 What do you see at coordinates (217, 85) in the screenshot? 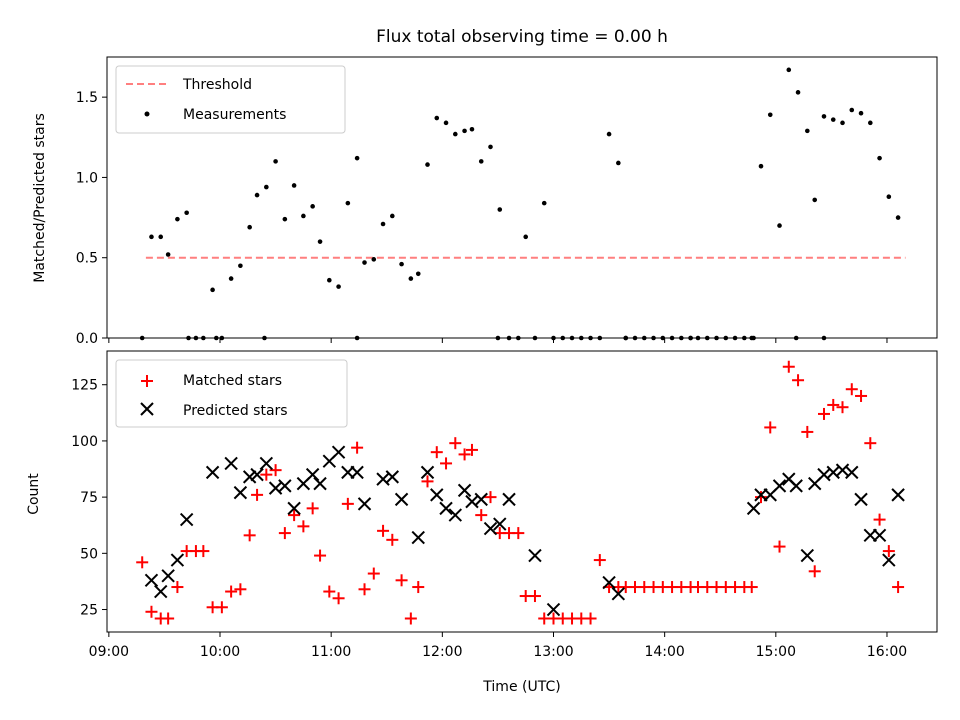
I see `legend-threshold-label: Threshold` at bounding box center [217, 85].